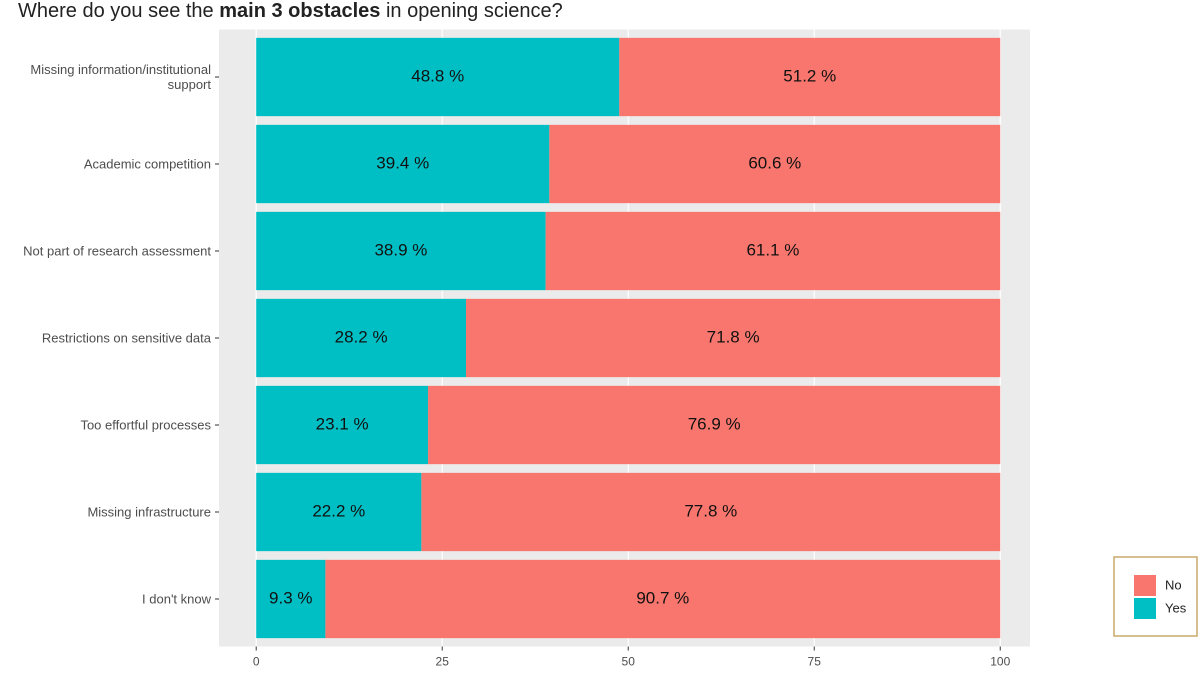 The image size is (1201, 675). Describe the element at coordinates (256, 662) in the screenshot. I see `x-tick-label: 0` at that location.